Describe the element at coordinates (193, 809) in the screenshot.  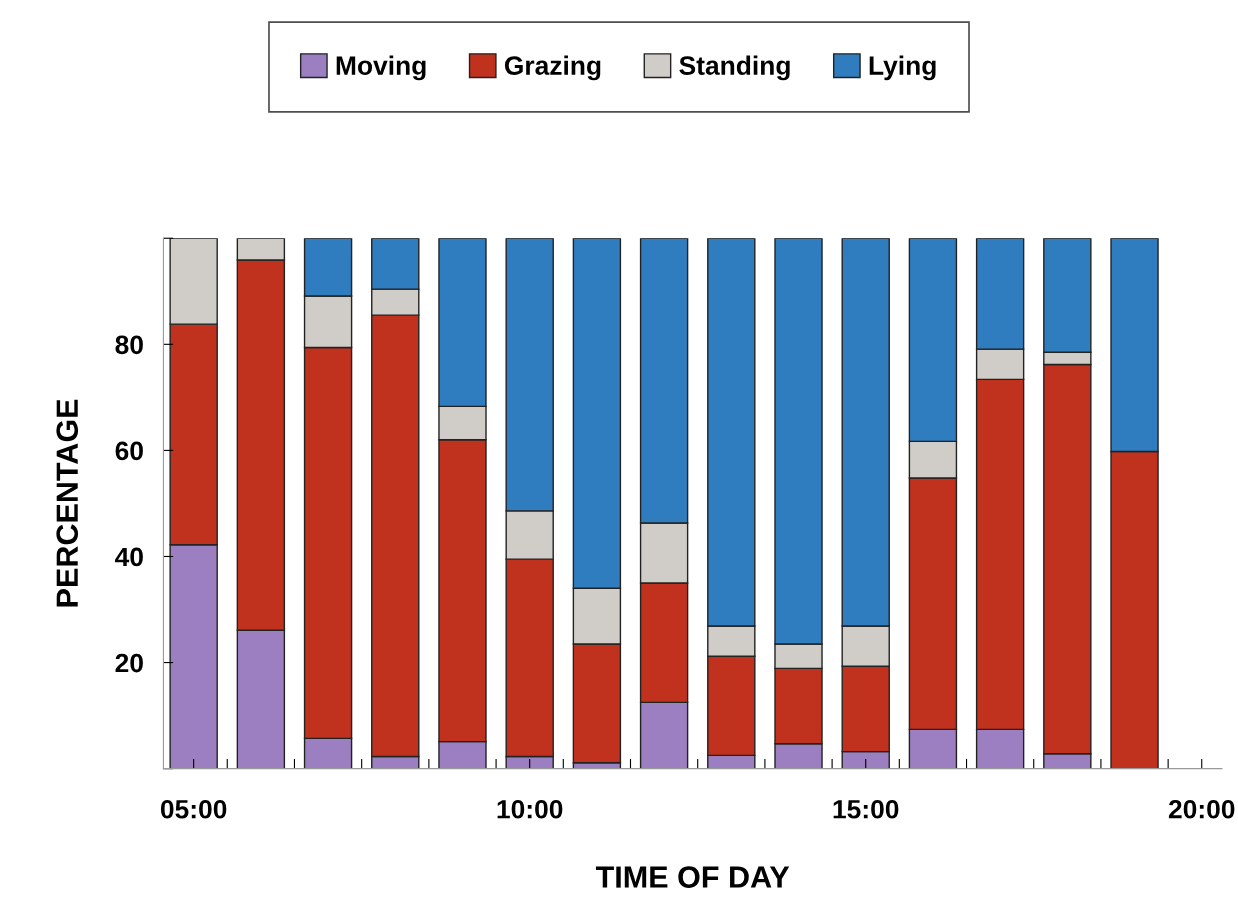
I see `x-tick-label: 05:00` at that location.